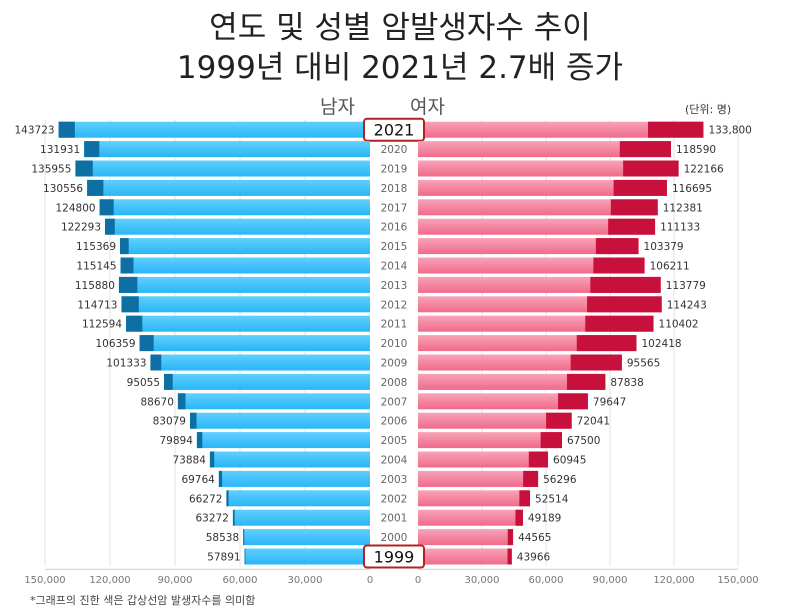  What do you see at coordinates (35, 131) in the screenshot?
I see `male-value-label: 143723` at bounding box center [35, 131].